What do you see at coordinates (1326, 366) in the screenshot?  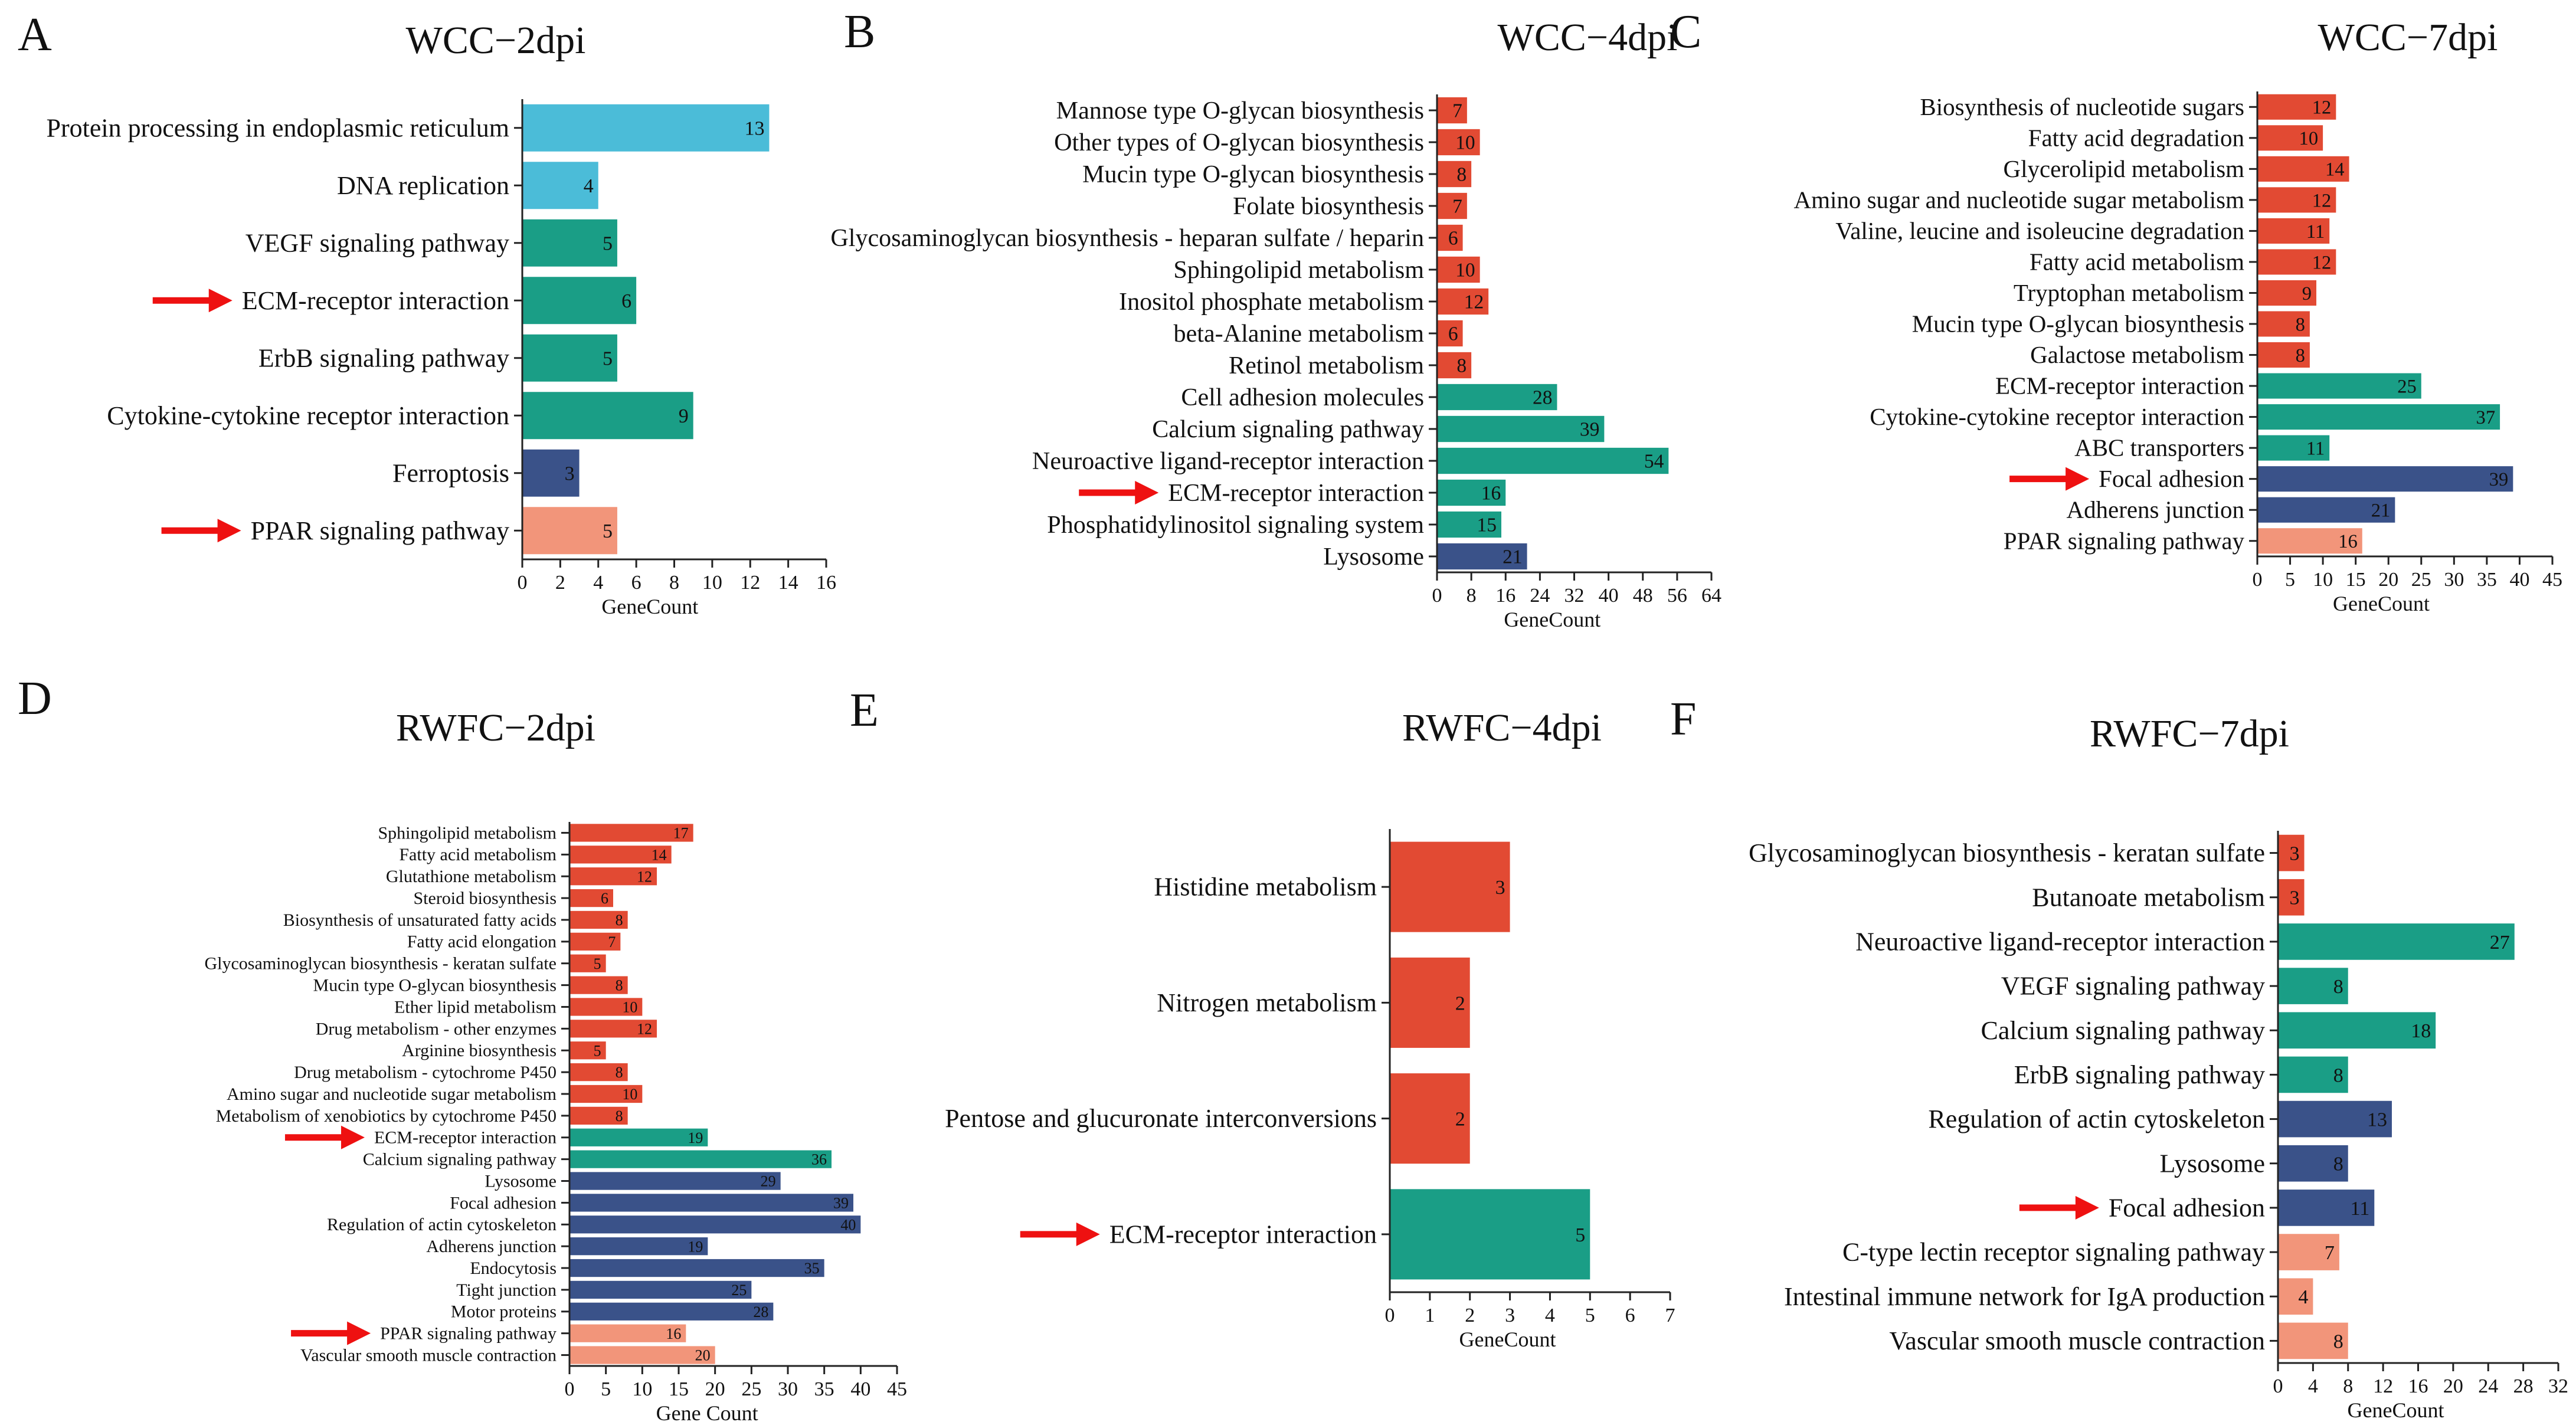 I see `category-label: Retinol metabolism` at bounding box center [1326, 366].